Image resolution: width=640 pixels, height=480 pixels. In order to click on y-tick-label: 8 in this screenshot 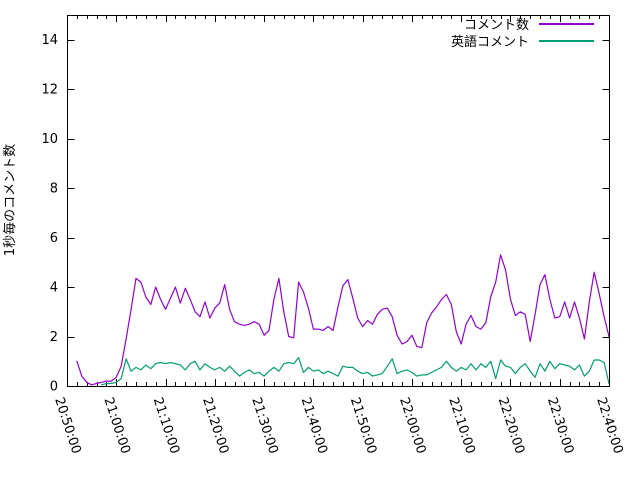, I will do `click(54, 189)`.